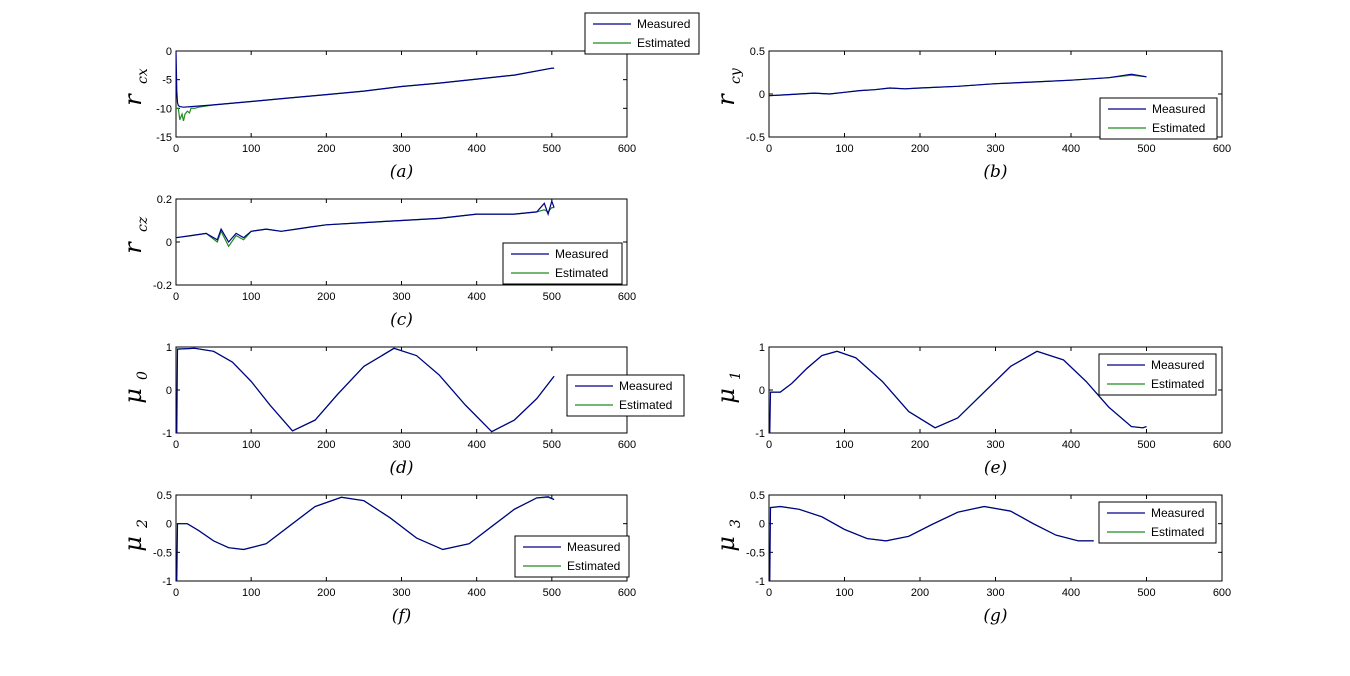 This screenshot has height=676, width=1350. Describe the element at coordinates (162, 286) in the screenshot. I see `y-tick-label: -0.2` at that location.